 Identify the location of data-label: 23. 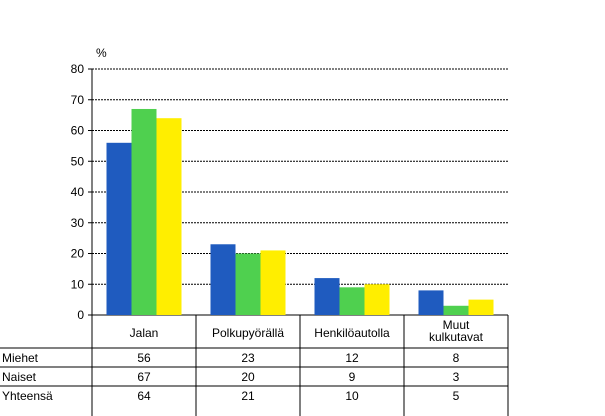
(248, 358).